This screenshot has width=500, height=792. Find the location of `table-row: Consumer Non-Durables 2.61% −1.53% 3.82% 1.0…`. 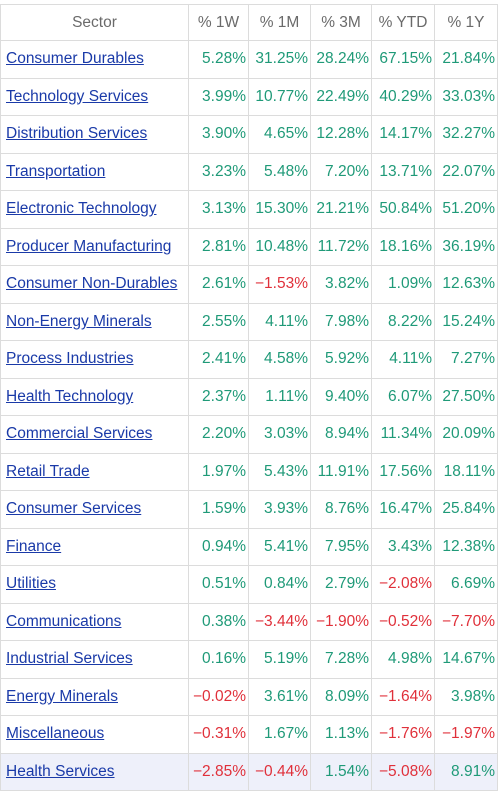

table-row: Consumer Non-Durables 2.61% −1.53% 3.82% 1.0… is located at coordinates (249, 284).